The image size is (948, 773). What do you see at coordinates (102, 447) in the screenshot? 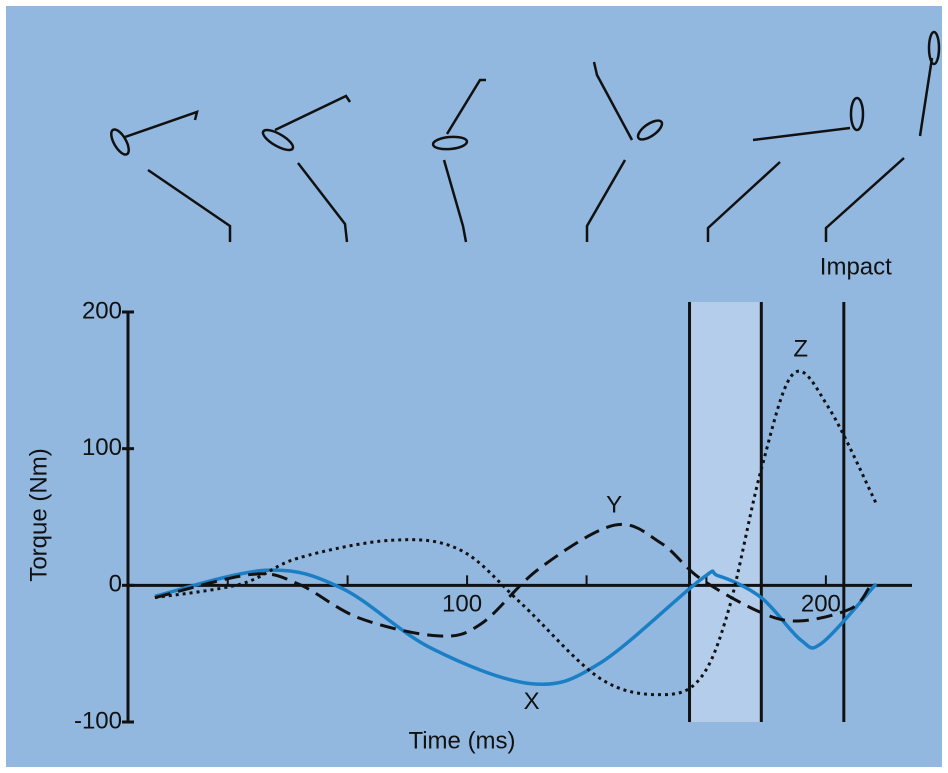
I see `y-tick-label: 100` at bounding box center [102, 447].